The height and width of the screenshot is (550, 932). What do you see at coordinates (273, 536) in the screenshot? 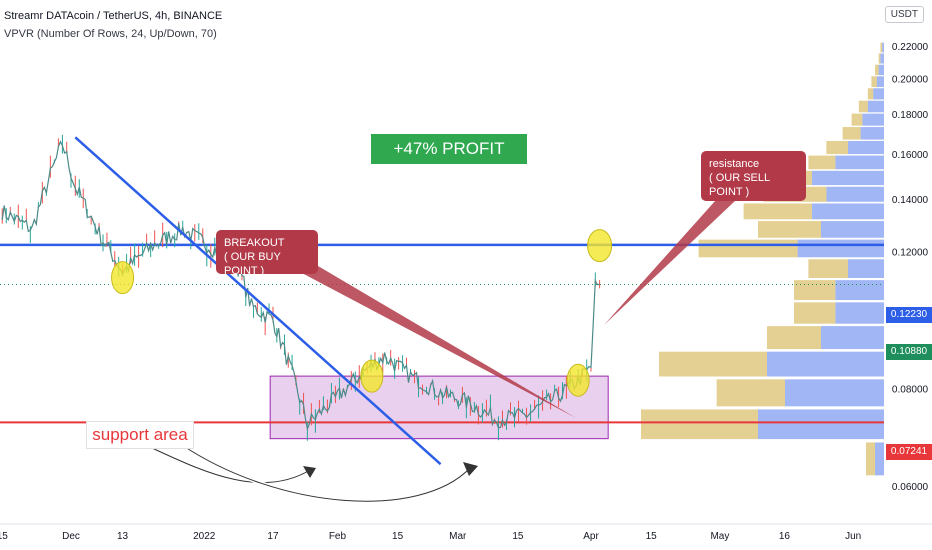
I see `x-tick-label: 17` at bounding box center [273, 536].